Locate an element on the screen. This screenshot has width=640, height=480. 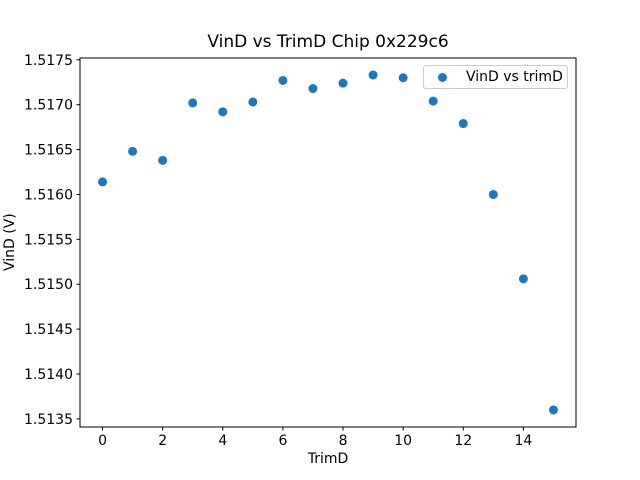
x-tick-label: 0 is located at coordinates (102, 441).